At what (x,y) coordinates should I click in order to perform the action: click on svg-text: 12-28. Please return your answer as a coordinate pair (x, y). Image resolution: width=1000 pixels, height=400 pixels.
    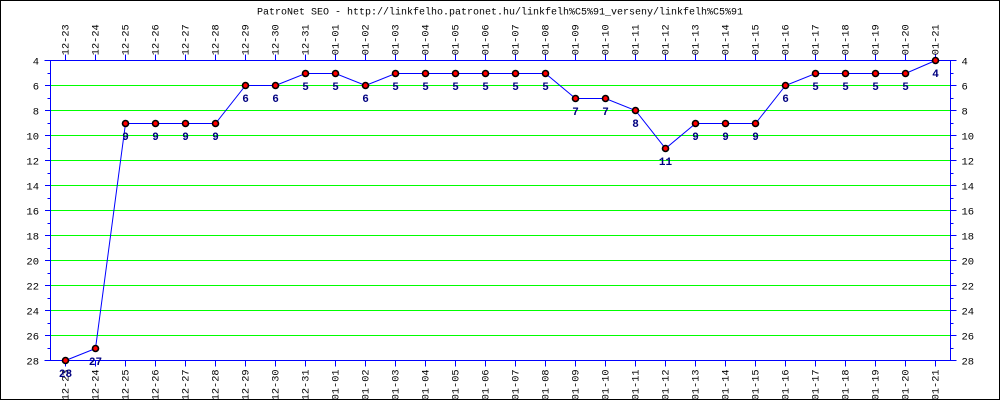
    Looking at the image, I should click on (216, 39).